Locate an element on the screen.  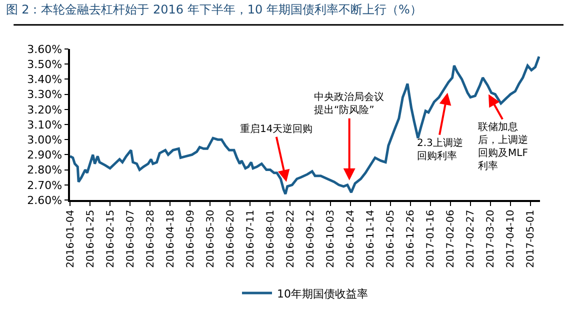
legend-label: 10年期国债收益率 is located at coordinates (322, 293).